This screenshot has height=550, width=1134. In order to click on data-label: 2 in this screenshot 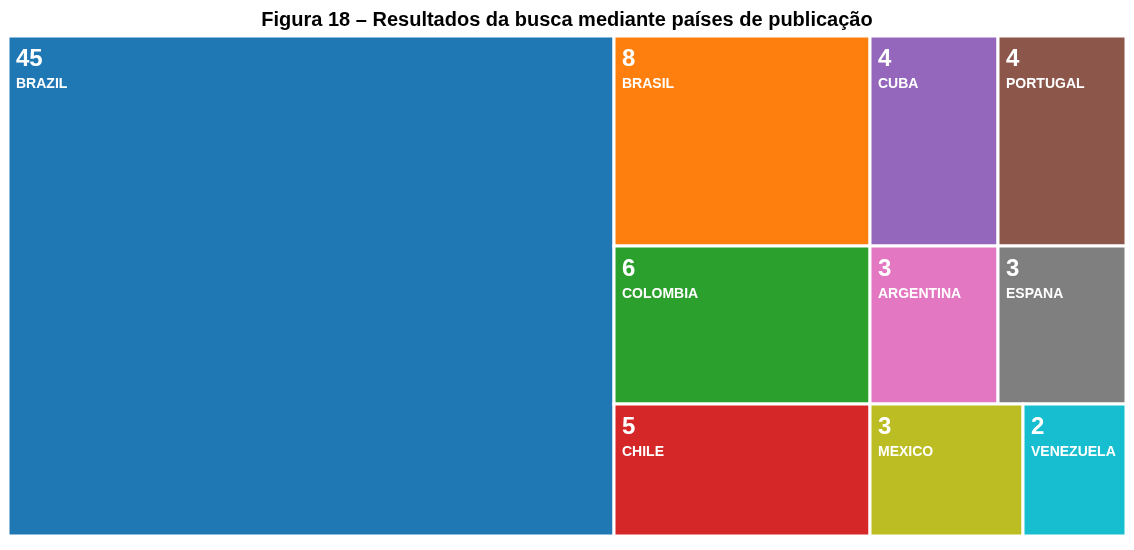, I will do `click(1038, 425)`.